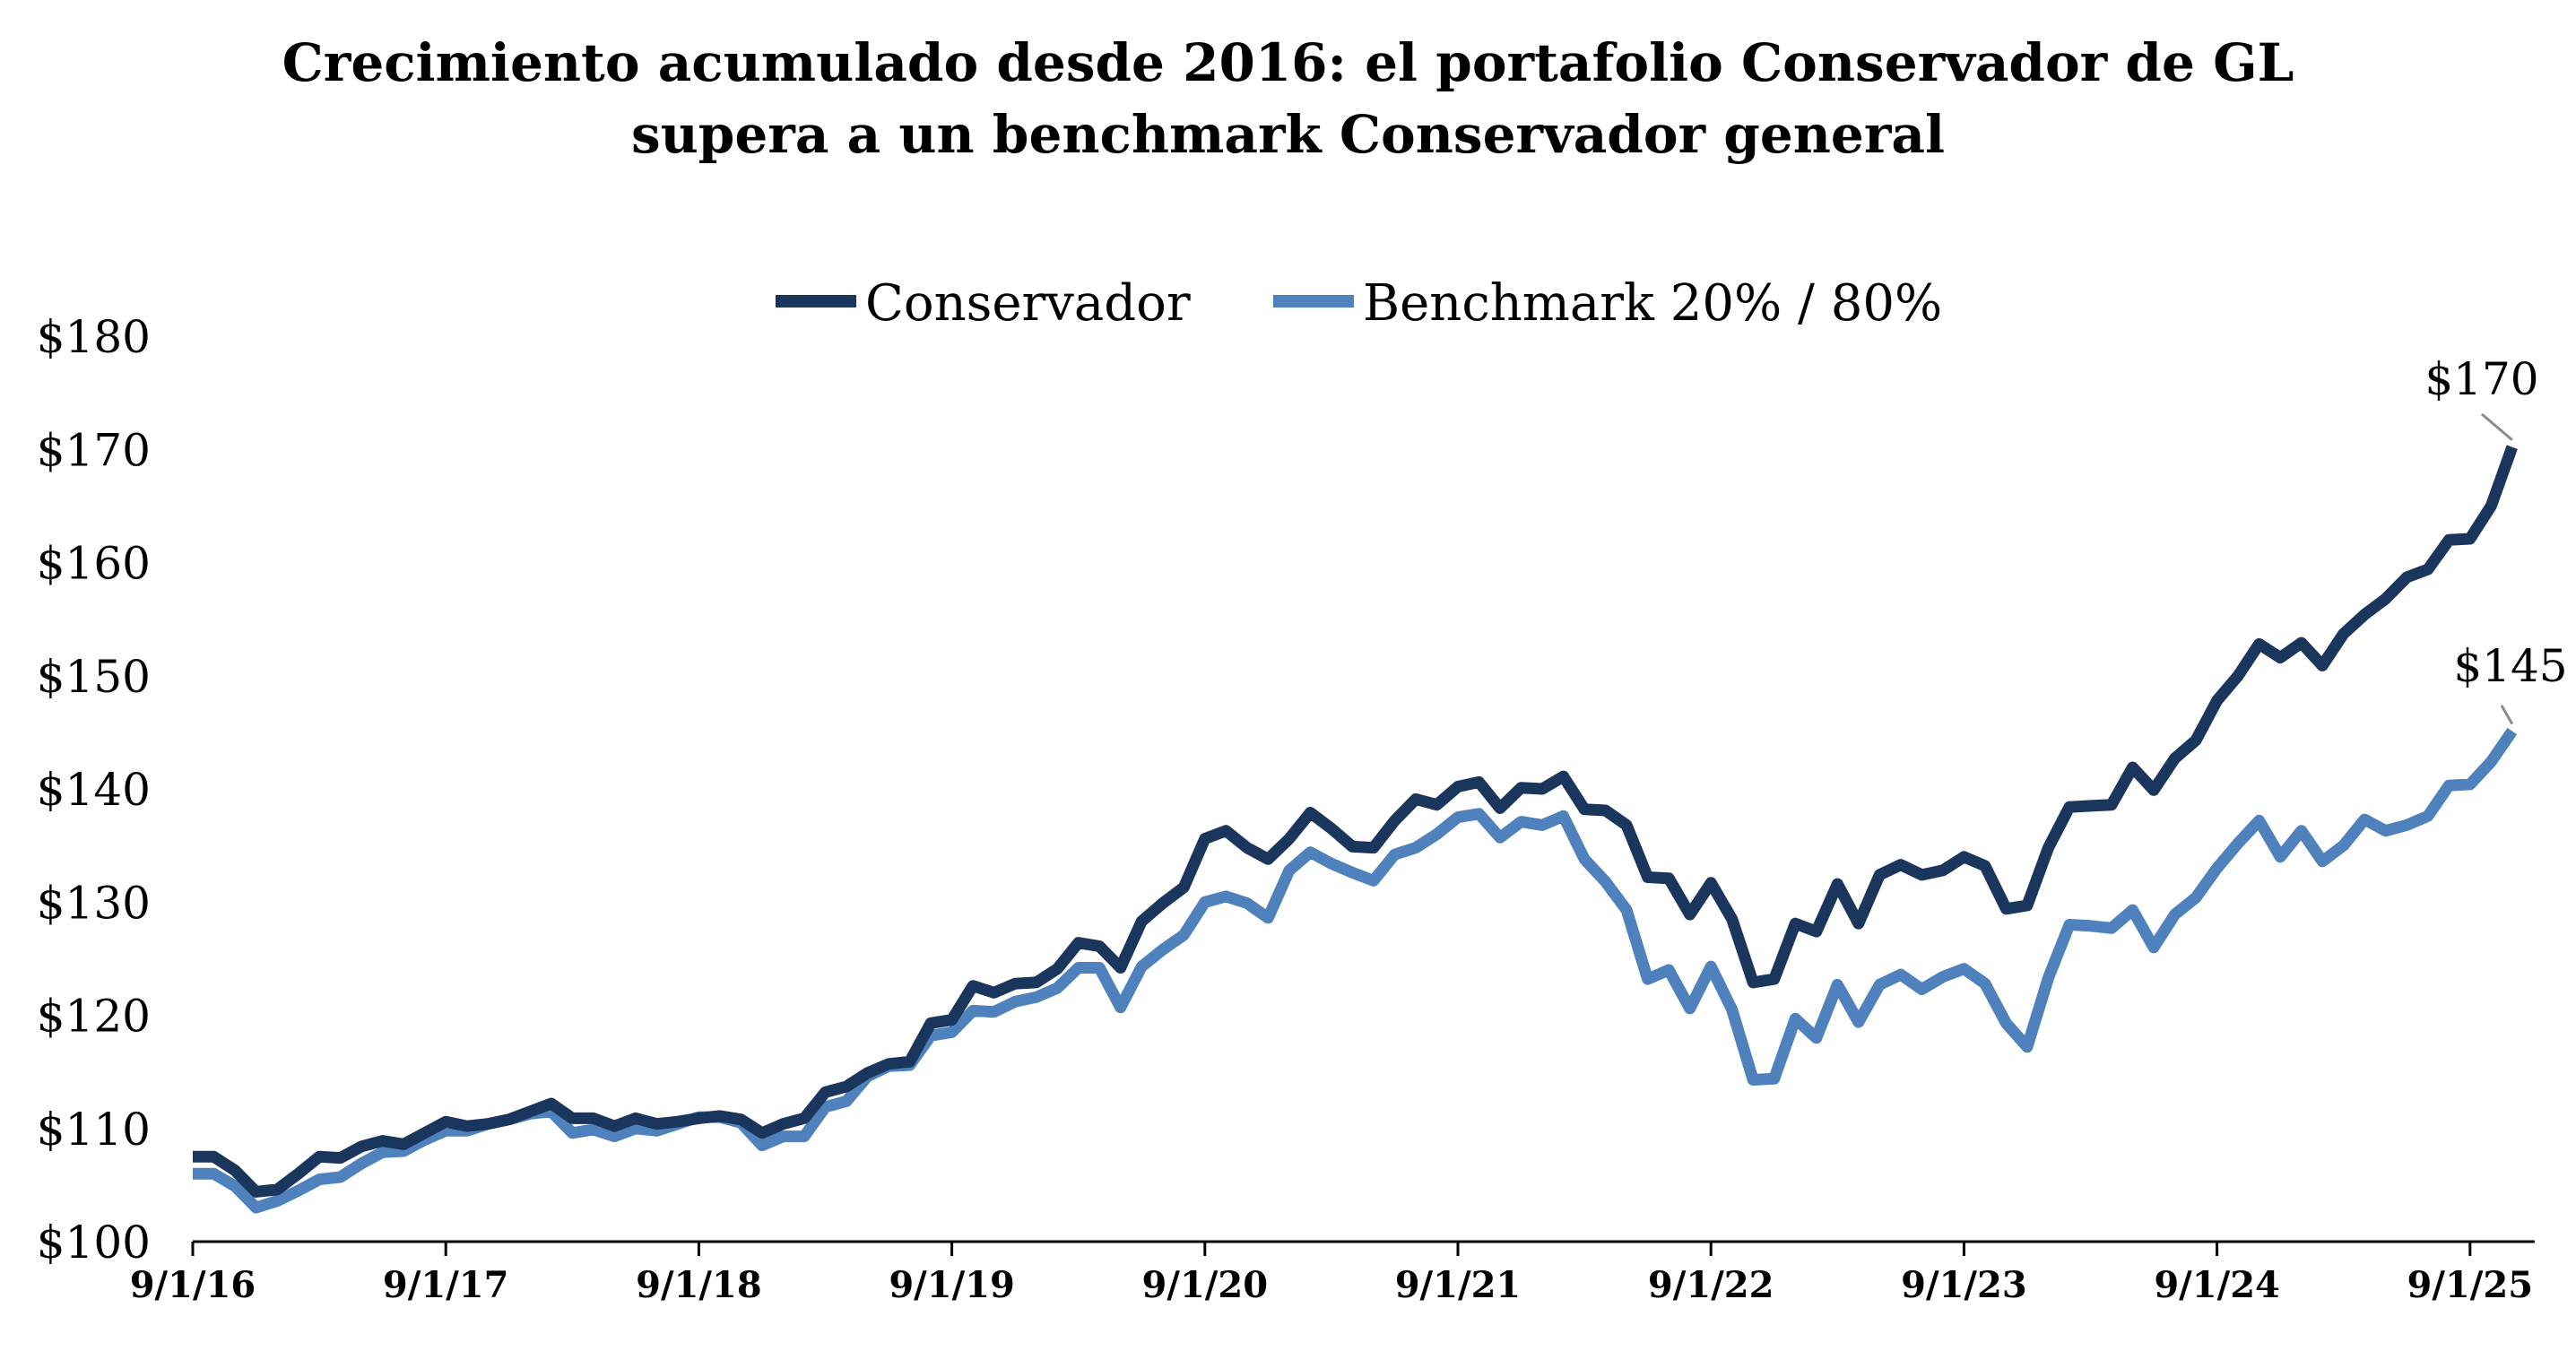 The height and width of the screenshot is (1351, 2576). I want to click on x-tick-label: 9/1/25, so click(2470, 1285).